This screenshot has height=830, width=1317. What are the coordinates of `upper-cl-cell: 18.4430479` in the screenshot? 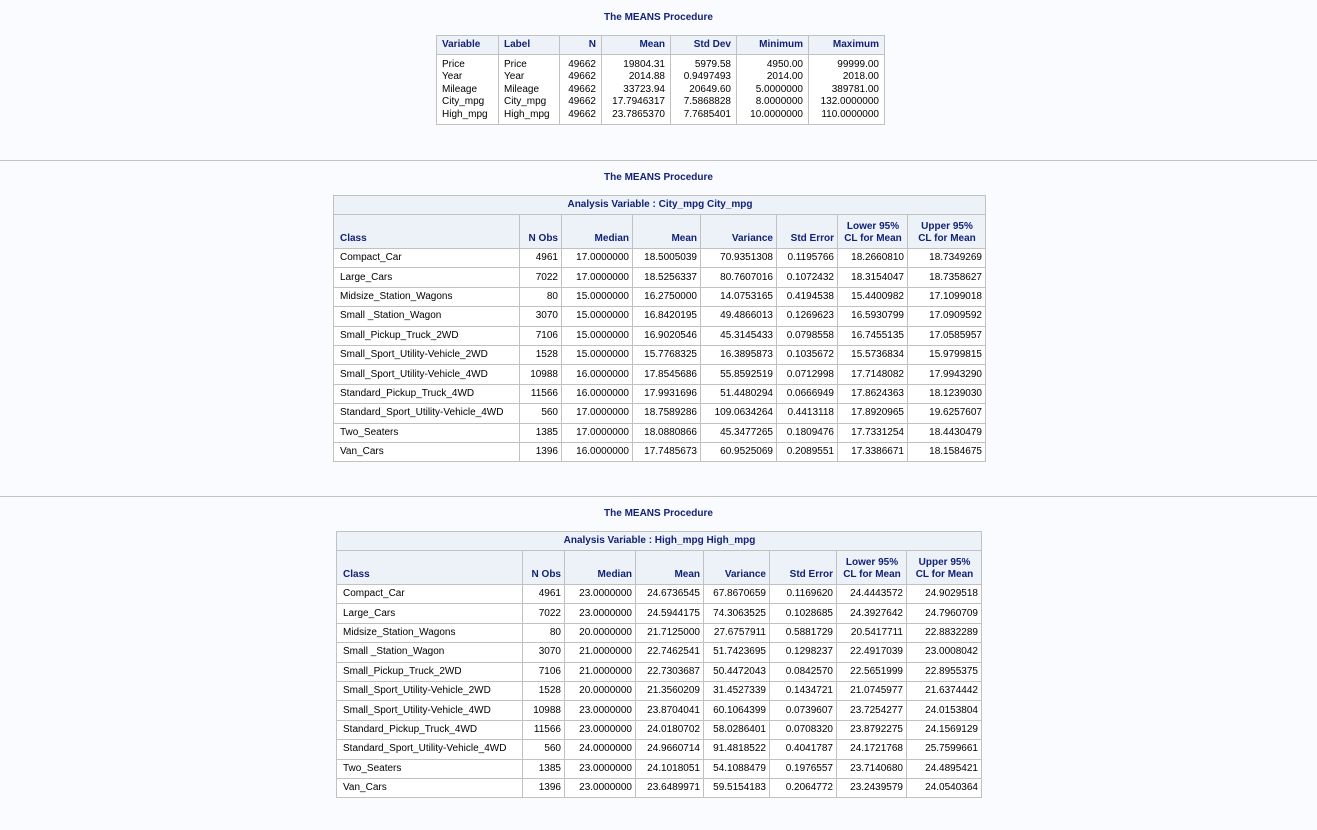 It's located at (946, 432).